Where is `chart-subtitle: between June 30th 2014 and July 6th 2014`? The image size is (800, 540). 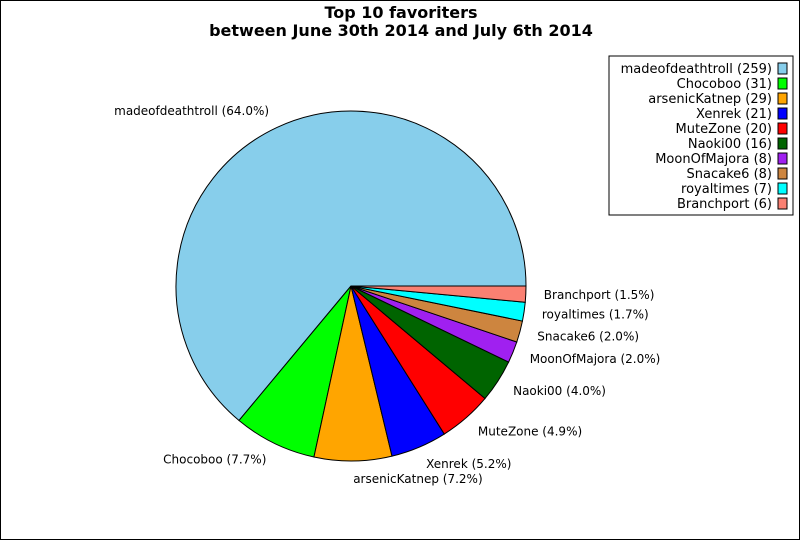
chart-subtitle: between June 30th 2014 and July 6th 2014 is located at coordinates (401, 30).